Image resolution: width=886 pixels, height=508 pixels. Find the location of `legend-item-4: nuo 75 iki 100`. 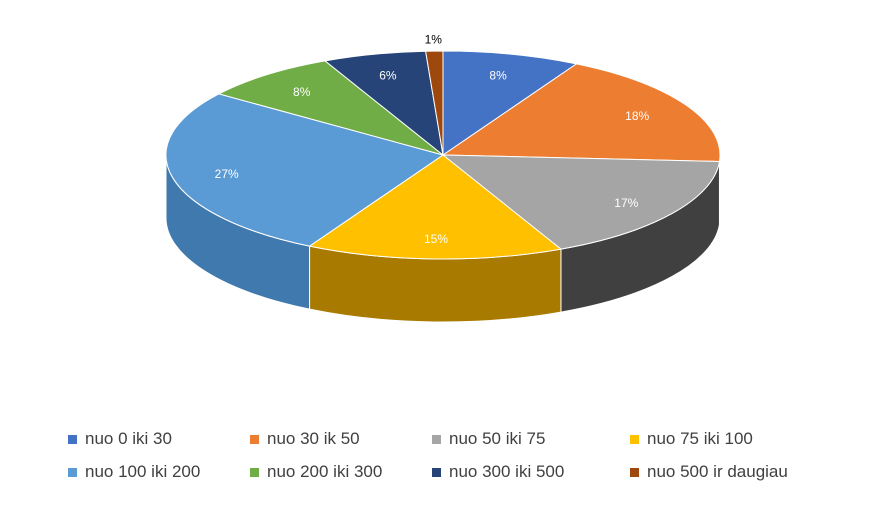

legend-item-4: nuo 75 iki 100 is located at coordinates (735, 439).